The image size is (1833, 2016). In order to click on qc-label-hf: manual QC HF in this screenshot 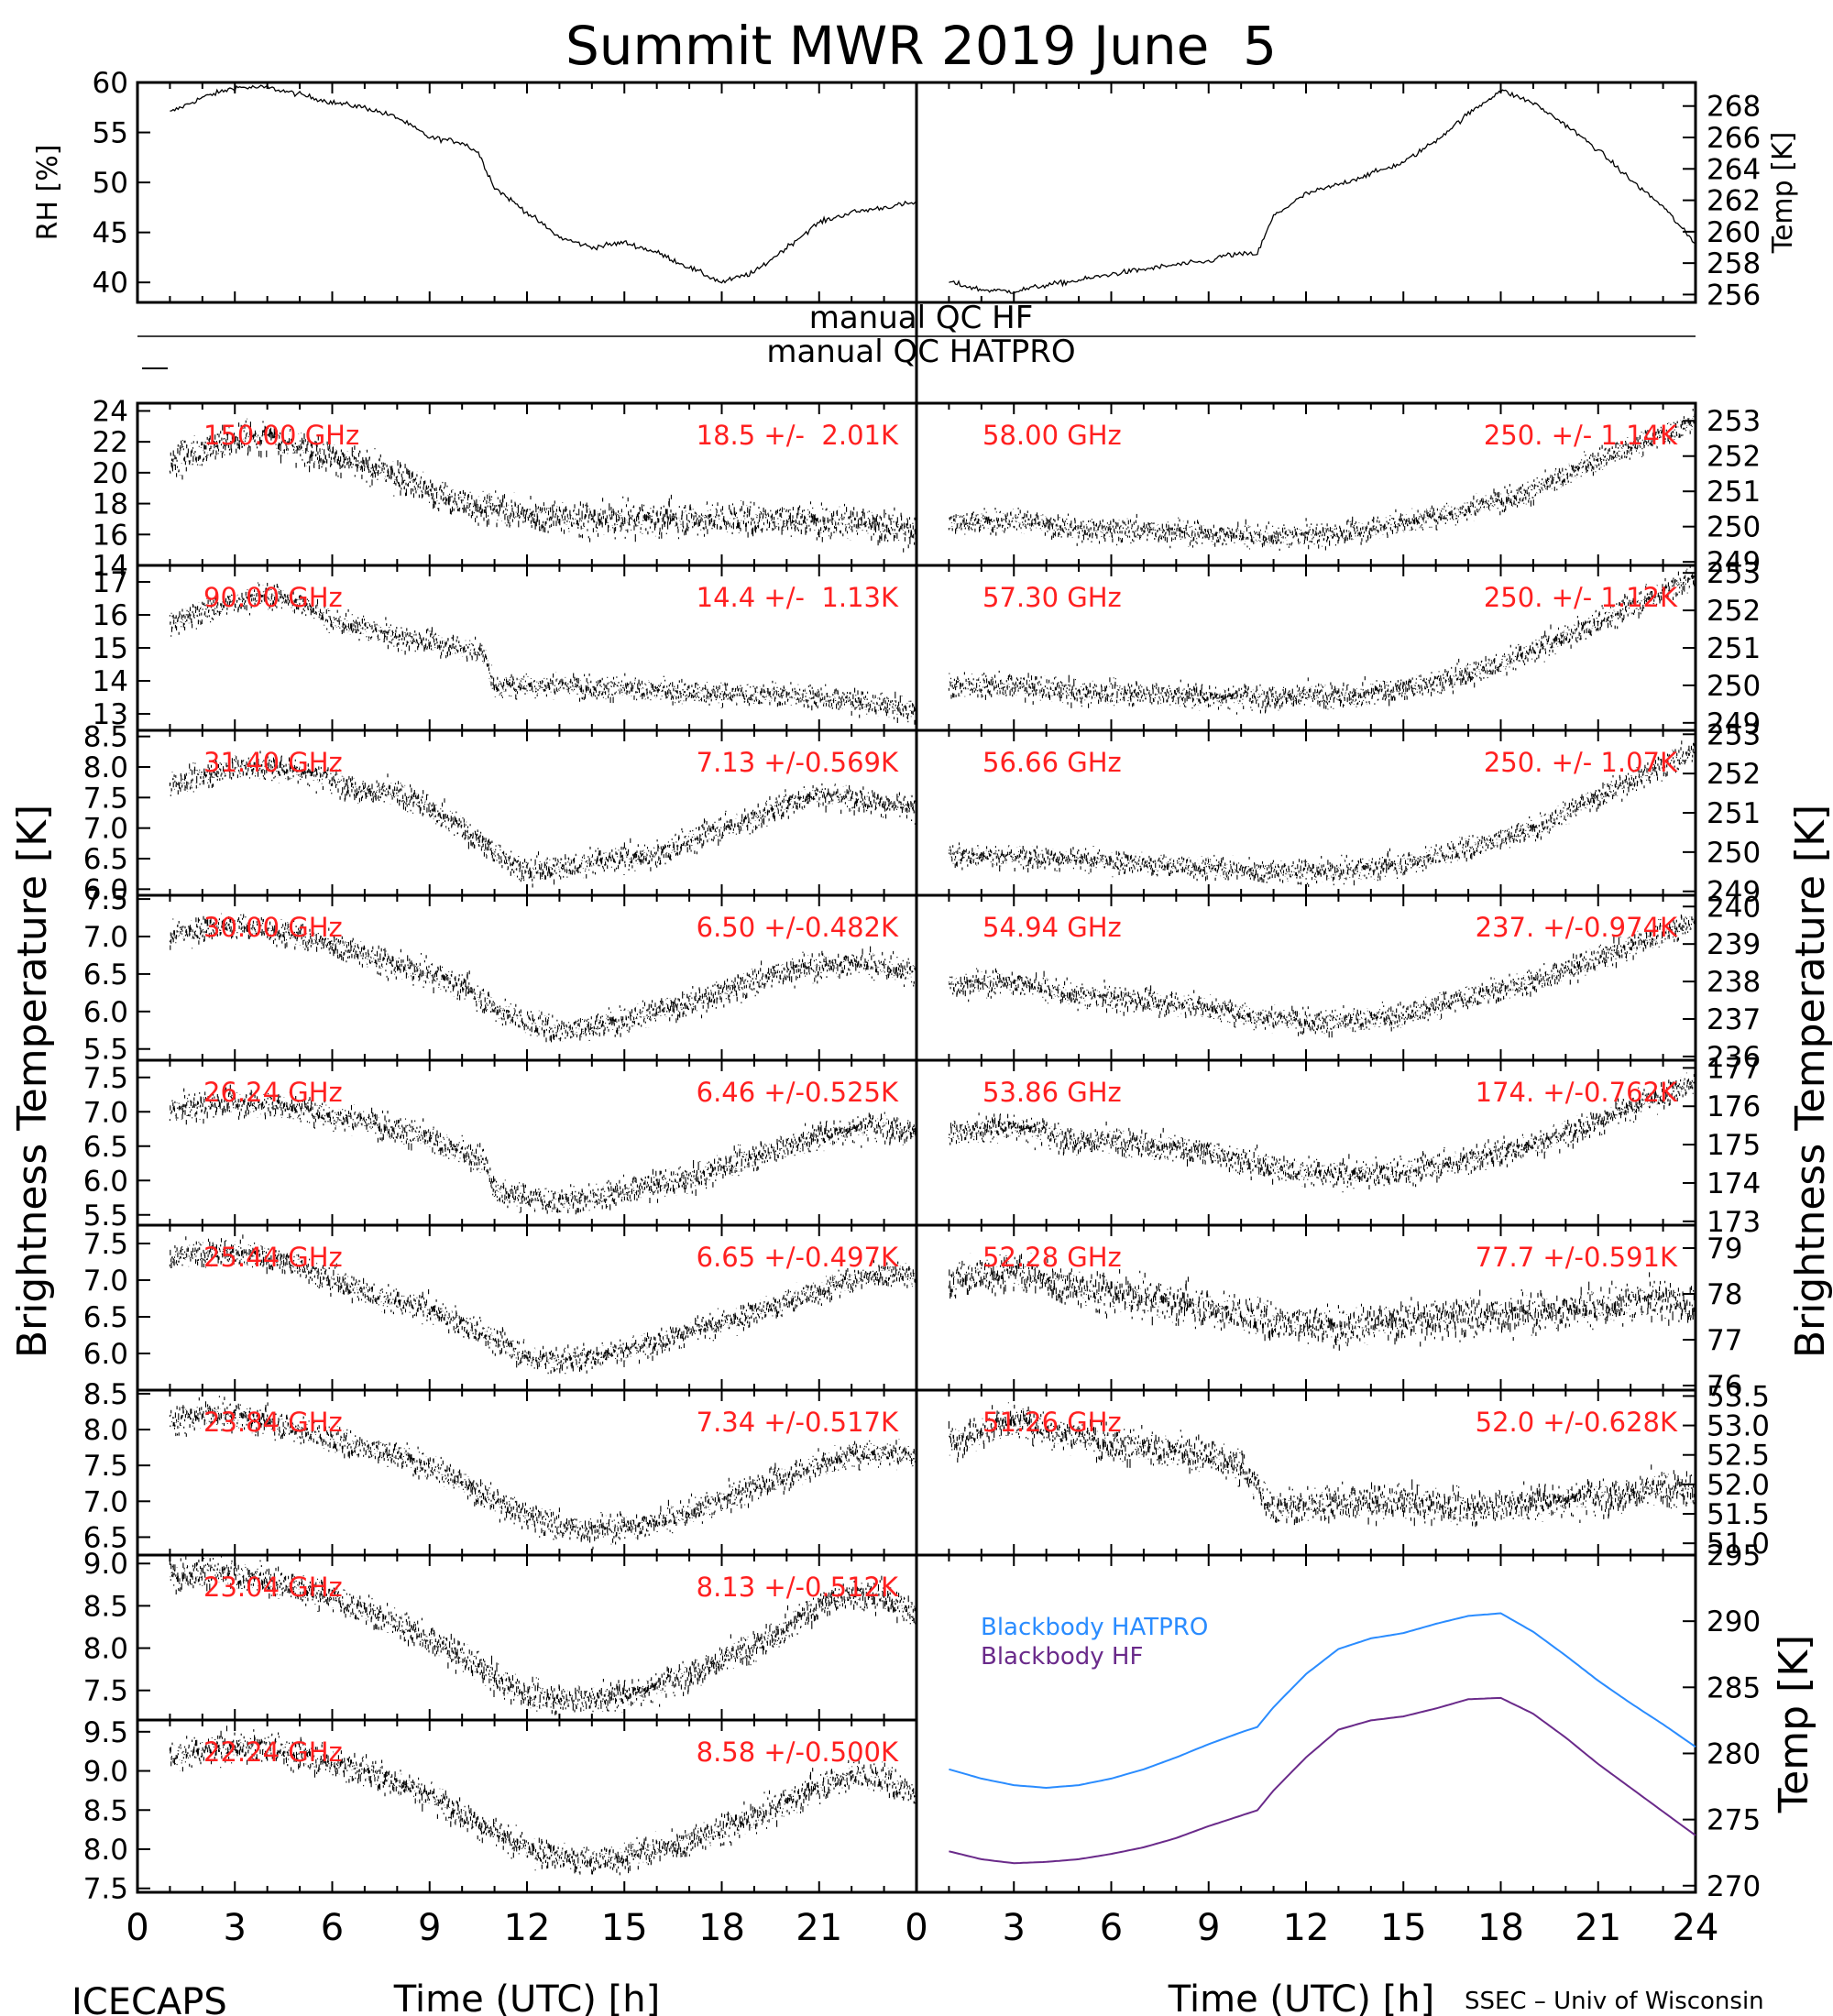, I will do `click(921, 318)`.